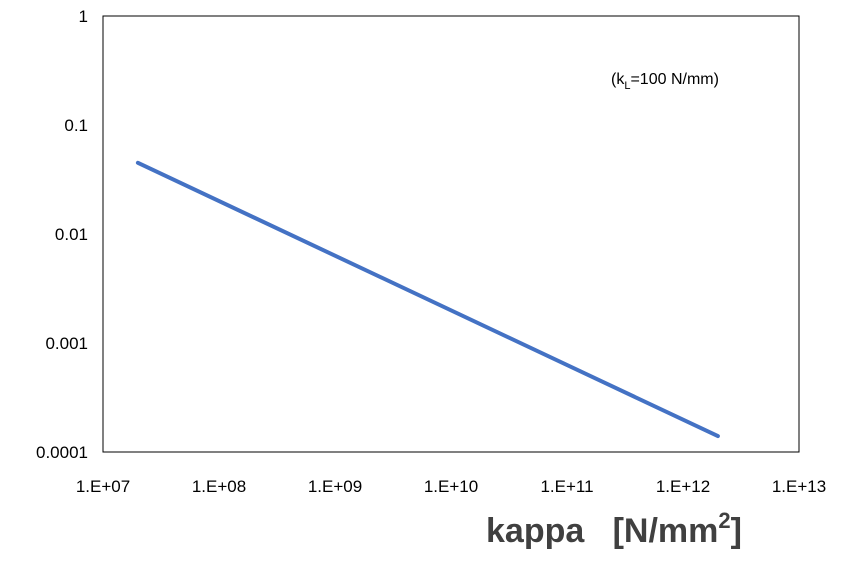  What do you see at coordinates (799, 486) in the screenshot?
I see `x-tick-label: 1.E+13` at bounding box center [799, 486].